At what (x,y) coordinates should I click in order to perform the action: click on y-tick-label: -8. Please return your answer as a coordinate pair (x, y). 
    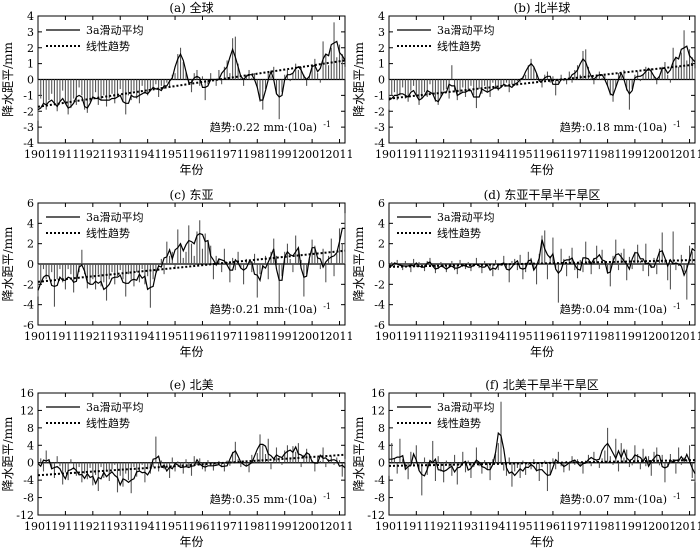
    Looking at the image, I should click on (28, 498).